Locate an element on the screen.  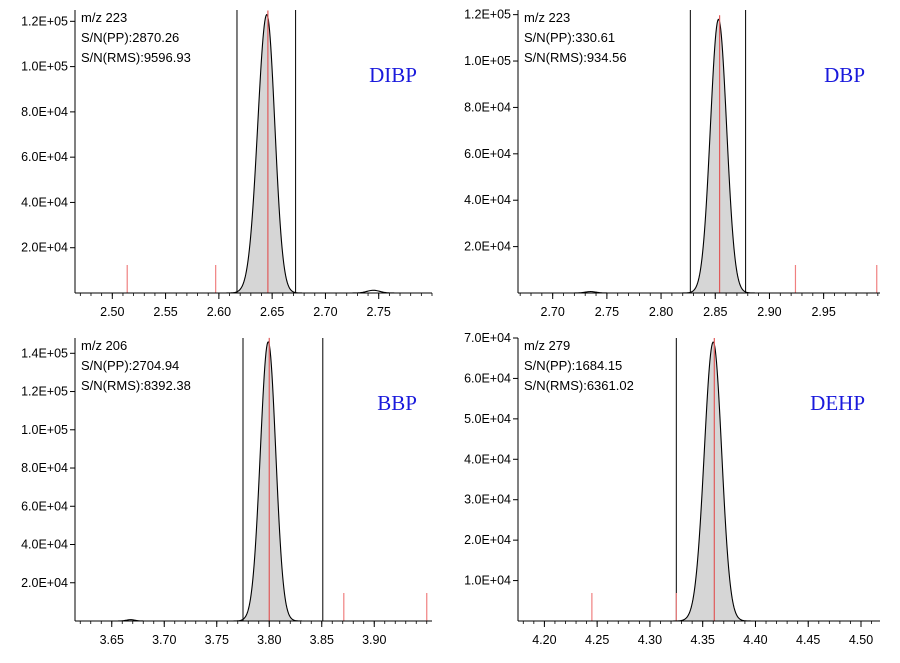
x-tick-label: 3.80 is located at coordinates (269, 640).